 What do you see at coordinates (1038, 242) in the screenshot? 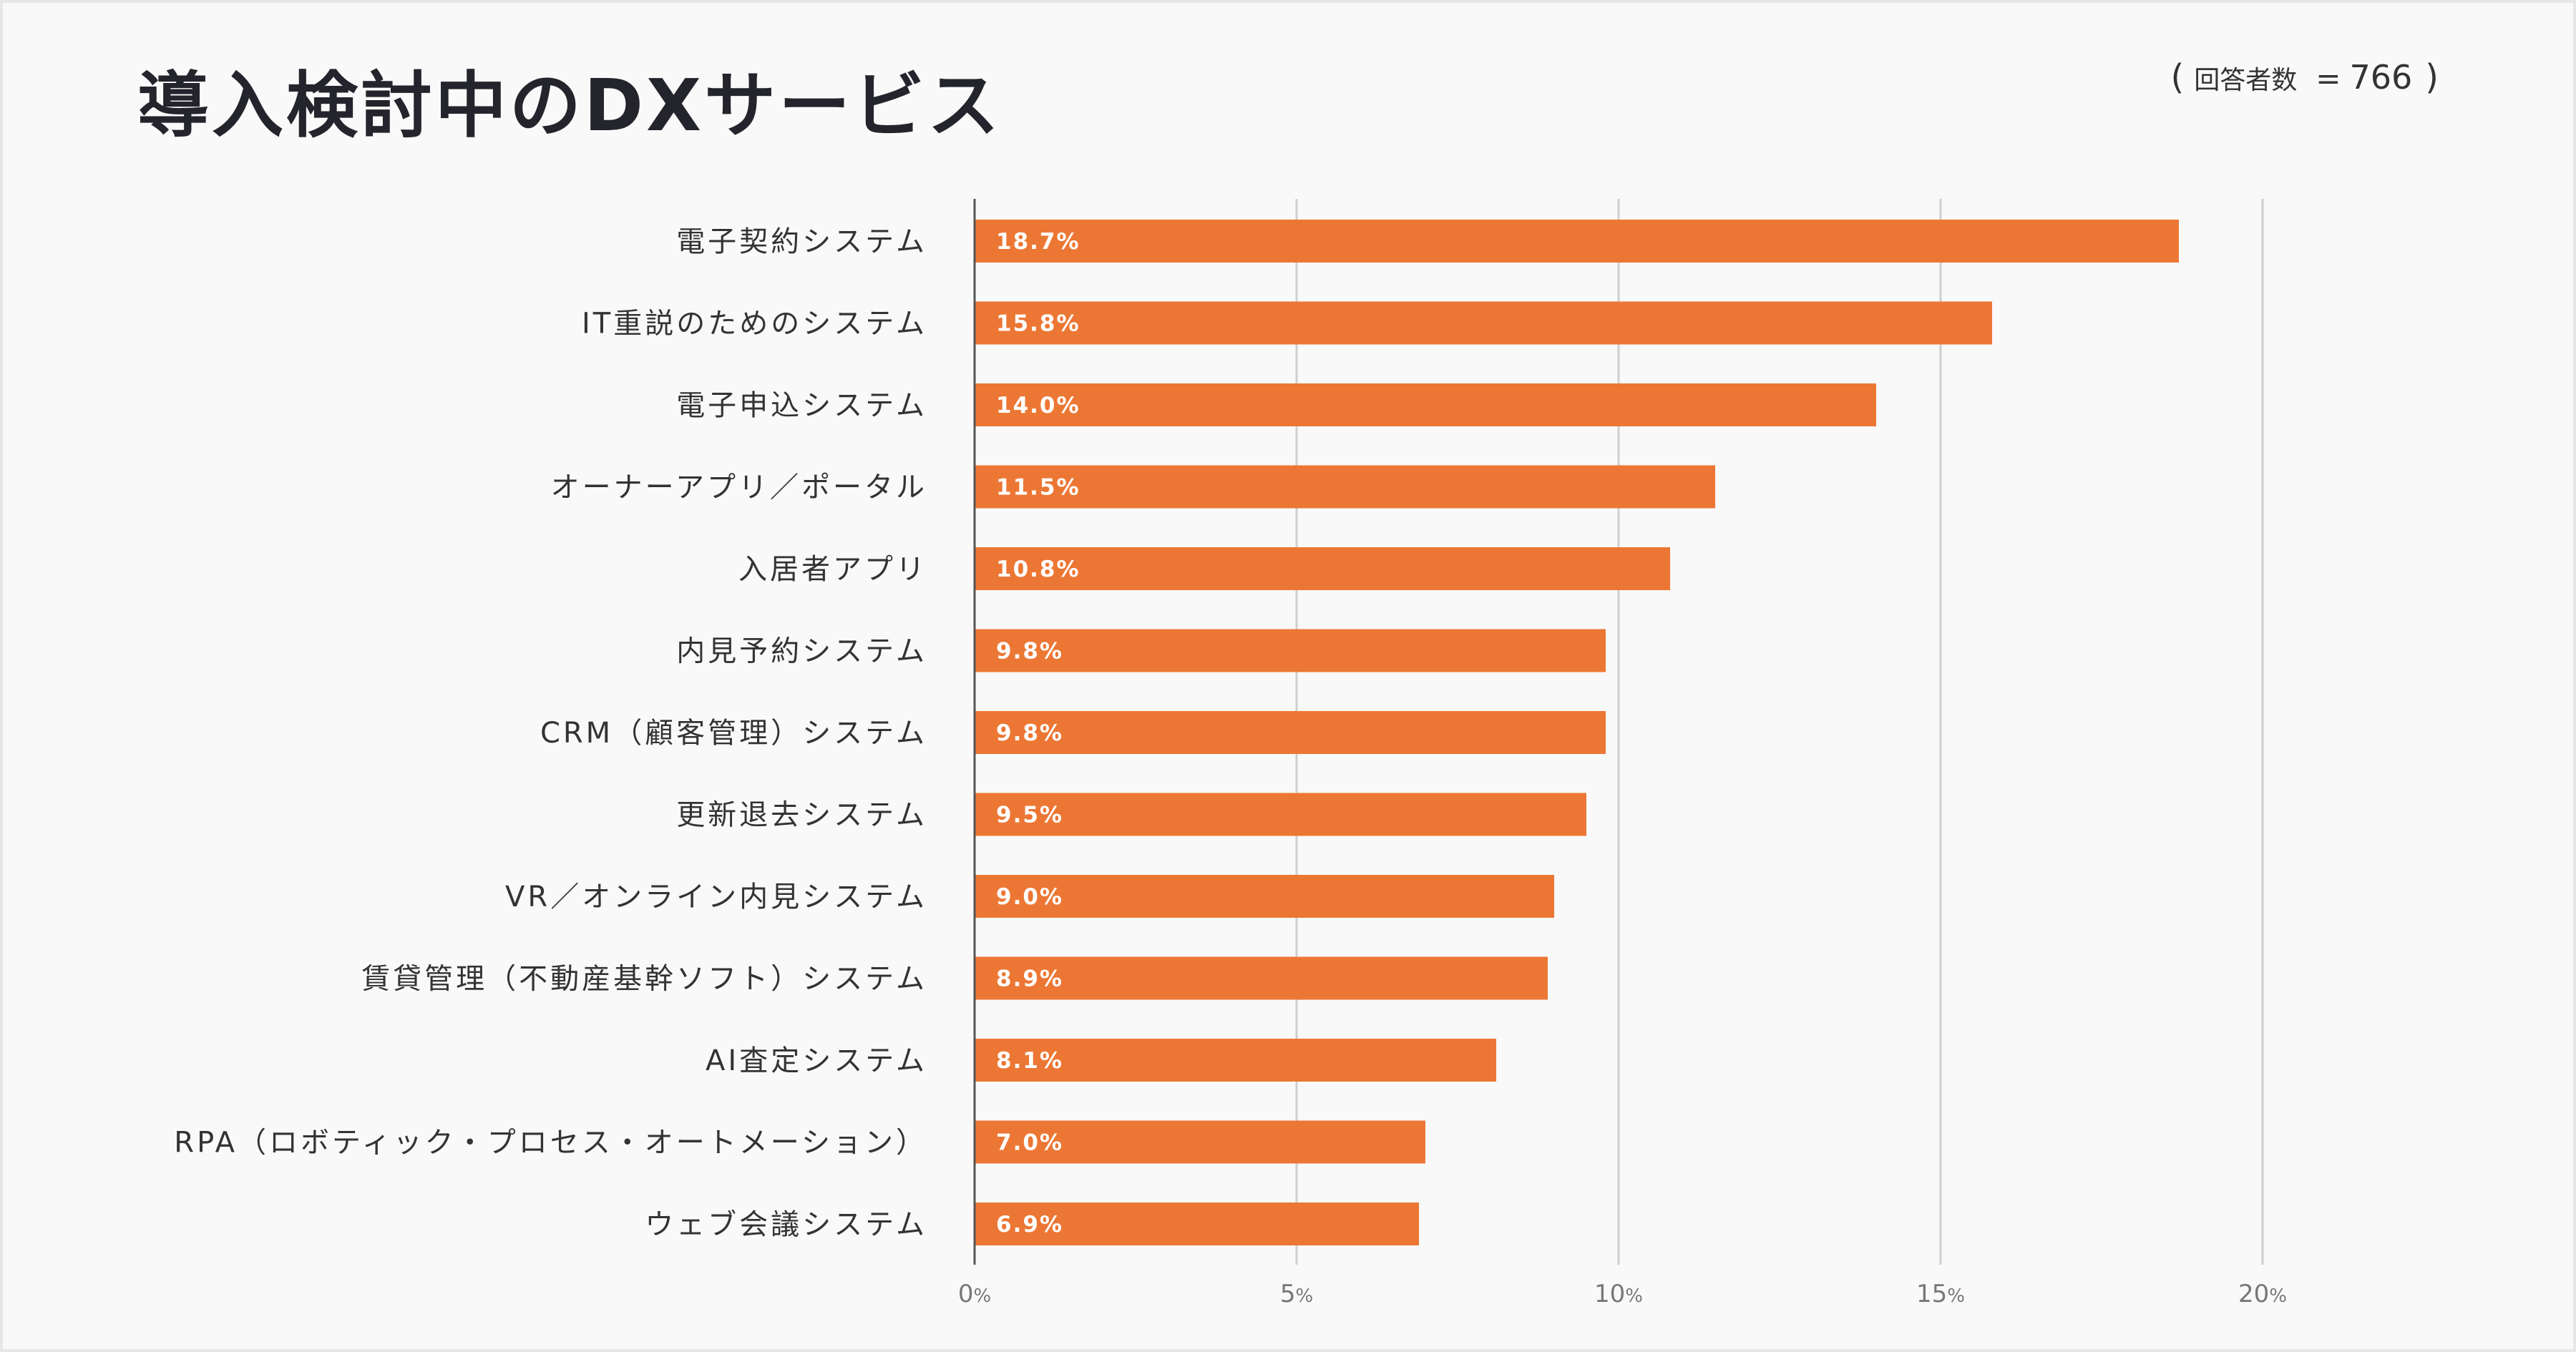
I see `data-label: 18.7%` at bounding box center [1038, 242].